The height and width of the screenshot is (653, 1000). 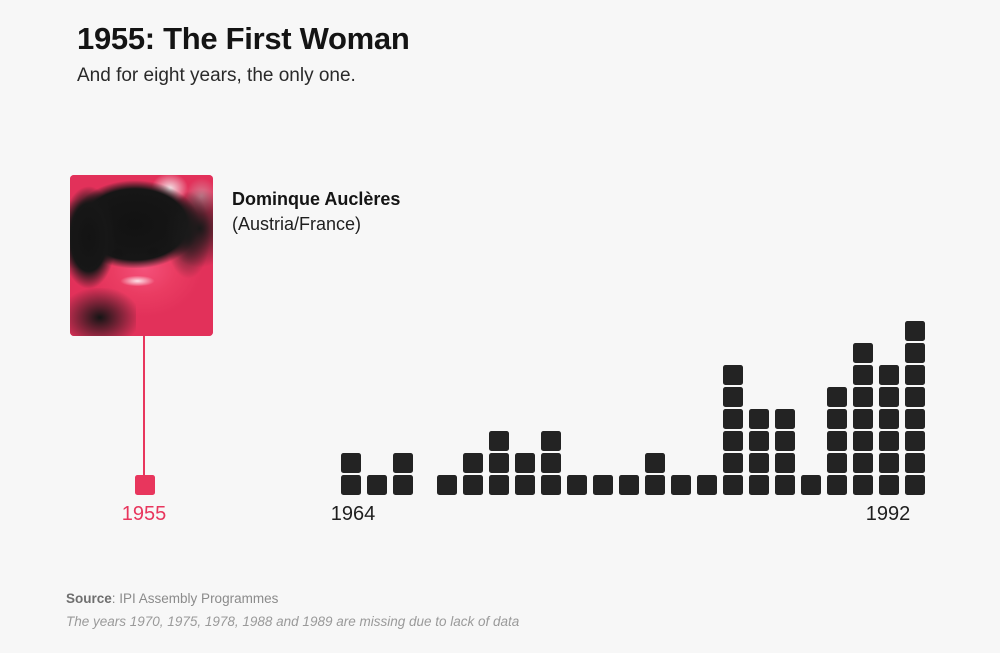 What do you see at coordinates (144, 406) in the screenshot?
I see `portrait-connector-line` at bounding box center [144, 406].